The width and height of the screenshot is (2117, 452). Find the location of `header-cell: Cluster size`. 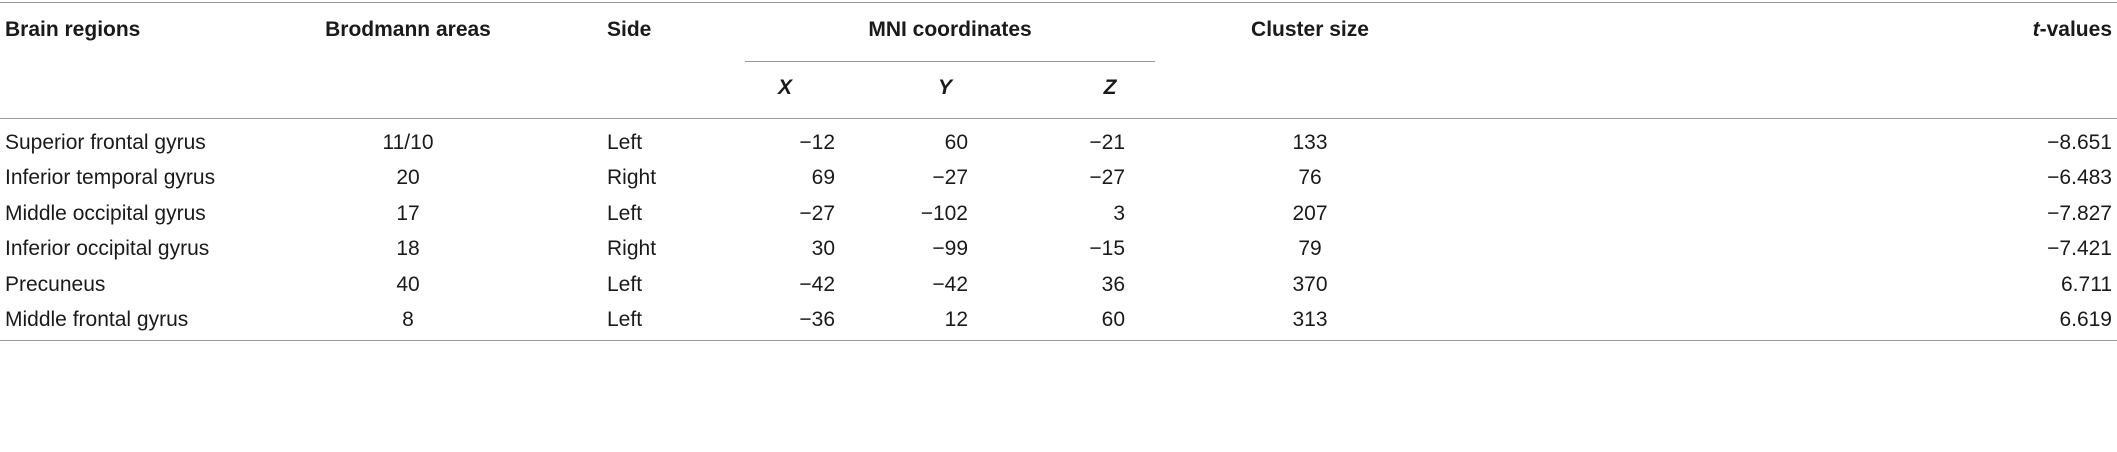

header-cell: Cluster size is located at coordinates (1310, 29).